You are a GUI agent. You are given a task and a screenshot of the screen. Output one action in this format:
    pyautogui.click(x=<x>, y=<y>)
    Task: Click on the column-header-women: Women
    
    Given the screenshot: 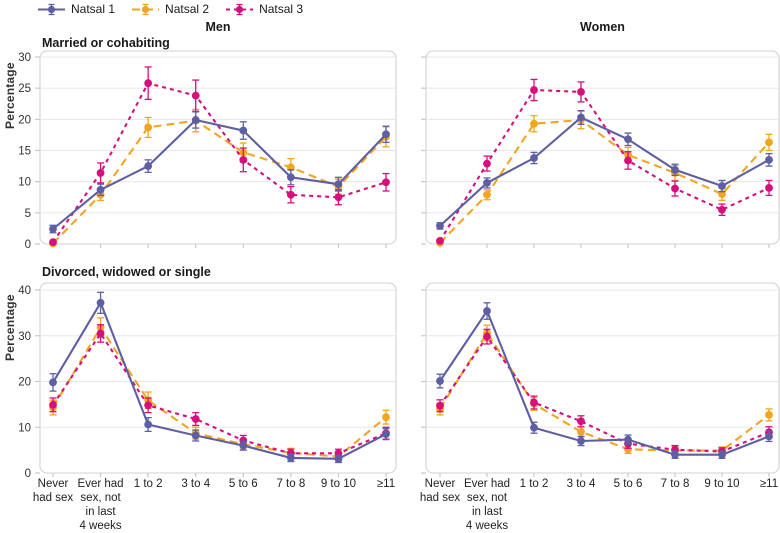 What is the action you would take?
    pyautogui.click(x=602, y=27)
    